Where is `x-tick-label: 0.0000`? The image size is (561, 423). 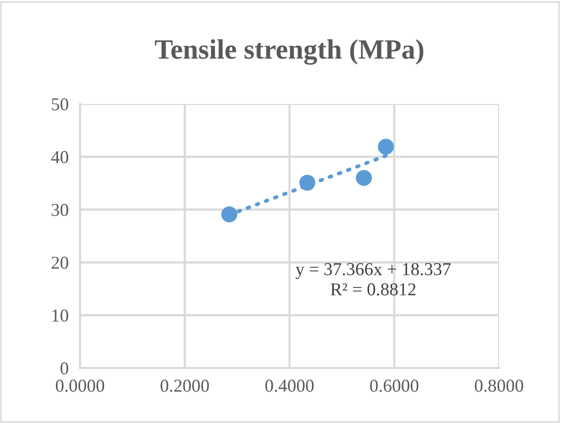
x-tick-label: 0.0000 is located at coordinates (80, 386).